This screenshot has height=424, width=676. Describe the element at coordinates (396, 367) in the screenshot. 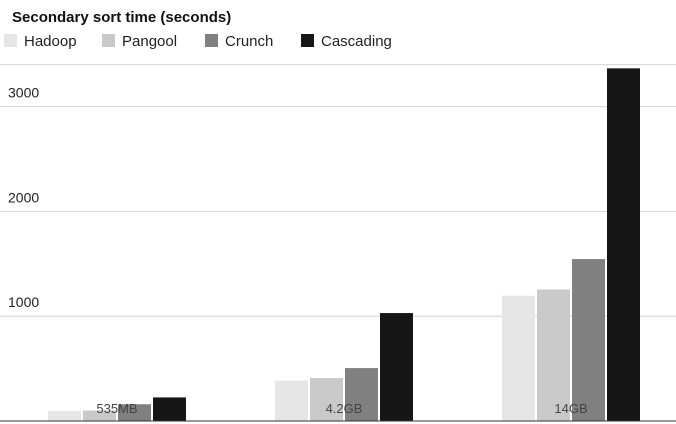

I see `bar-cascading-4.2gb` at that location.